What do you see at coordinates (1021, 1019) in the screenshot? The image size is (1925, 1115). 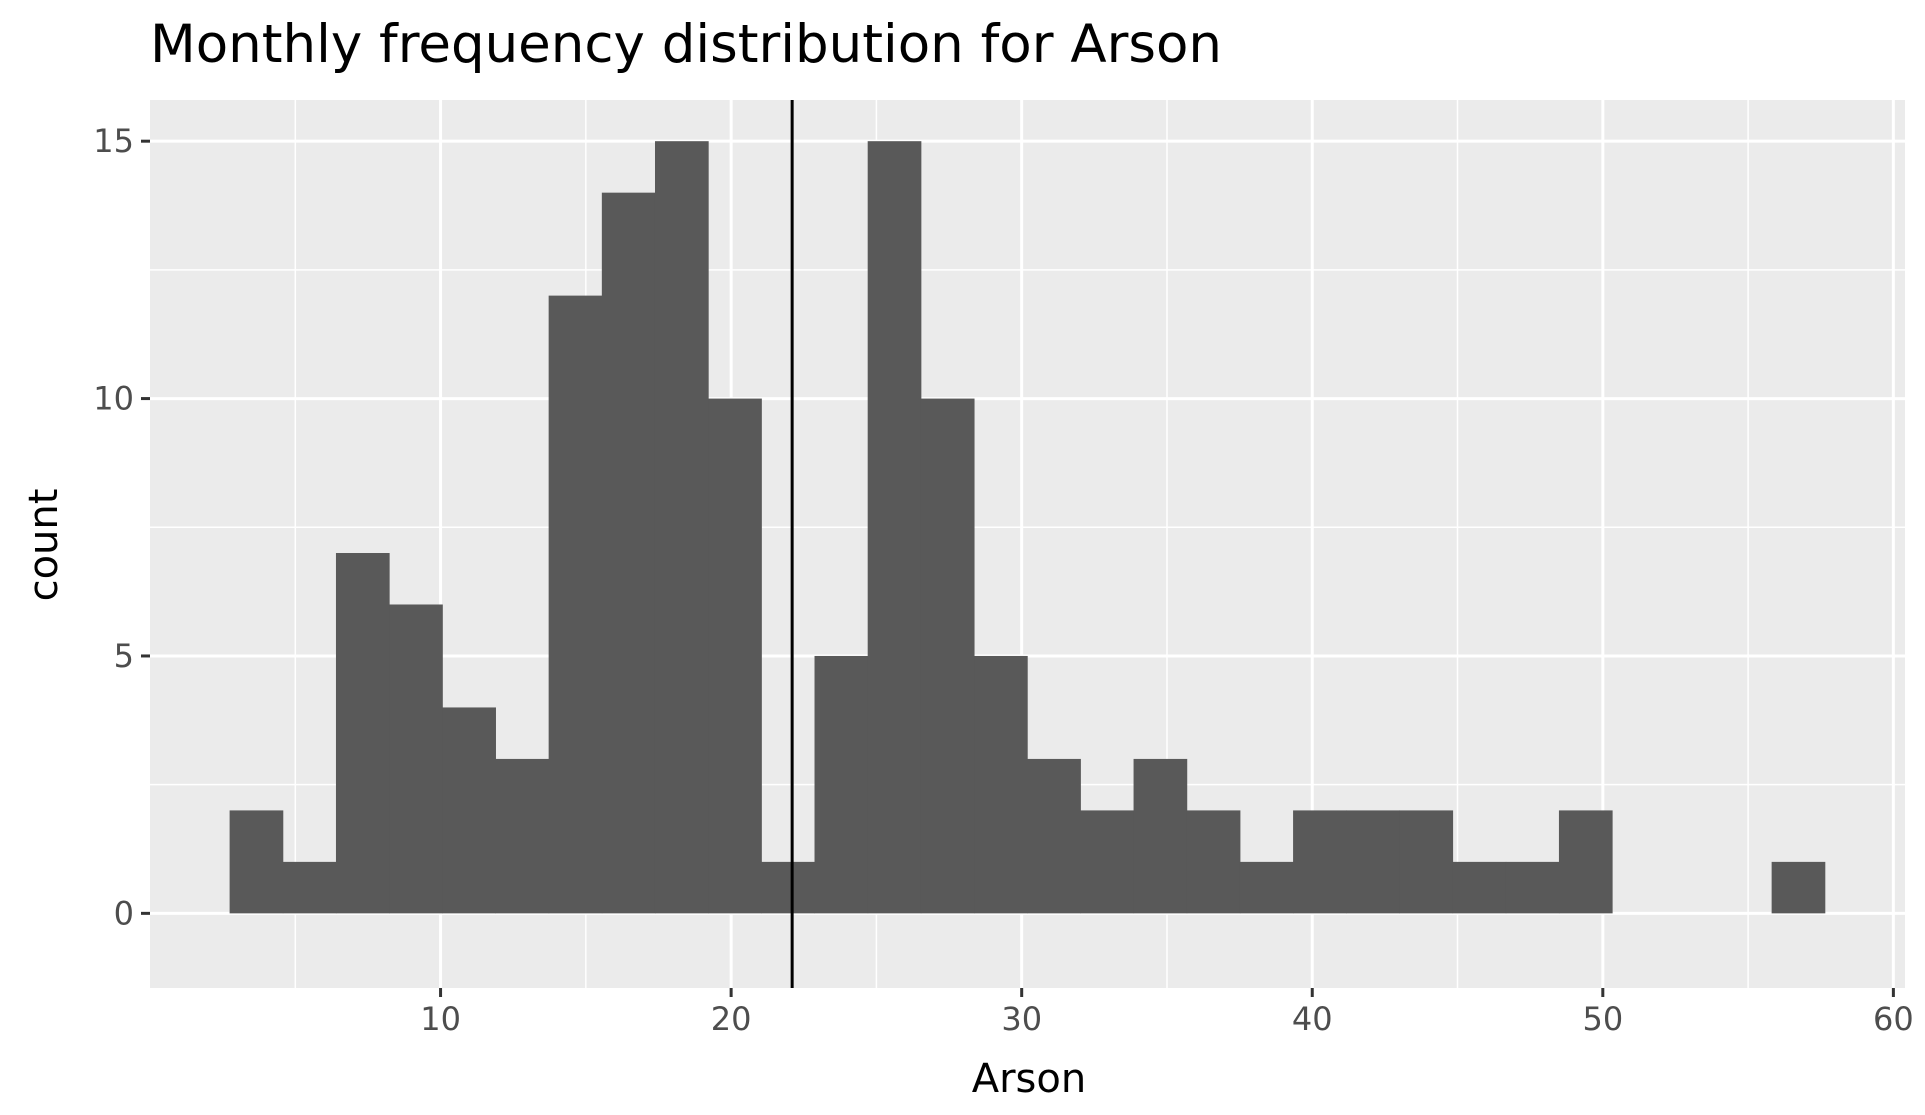 I see `x-tick-label: 30` at bounding box center [1021, 1019].